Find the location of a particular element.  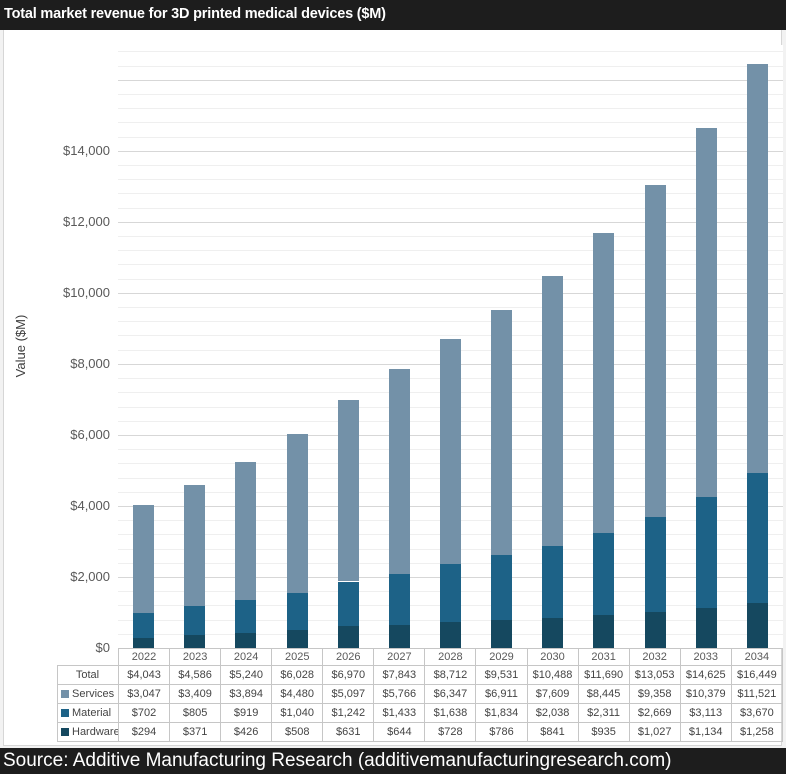

bar-segment-services-2022 is located at coordinates (143, 559).